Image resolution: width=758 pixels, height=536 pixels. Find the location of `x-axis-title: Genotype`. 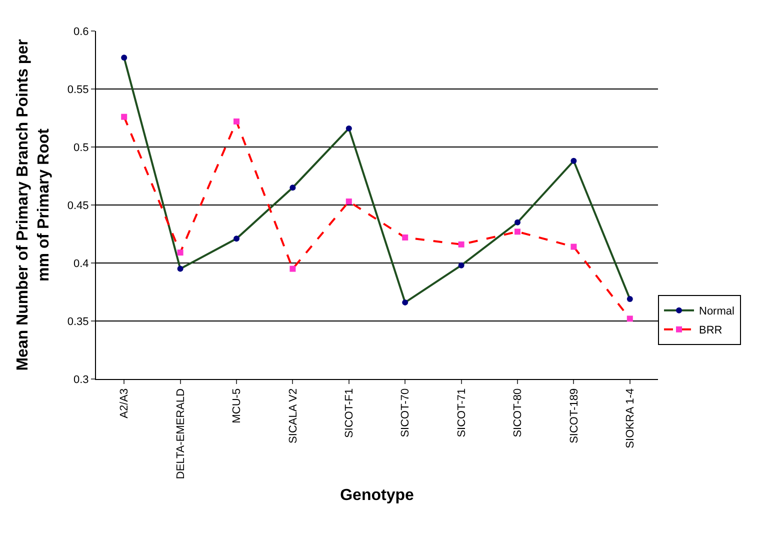

x-axis-title: Genotype is located at coordinates (377, 495).